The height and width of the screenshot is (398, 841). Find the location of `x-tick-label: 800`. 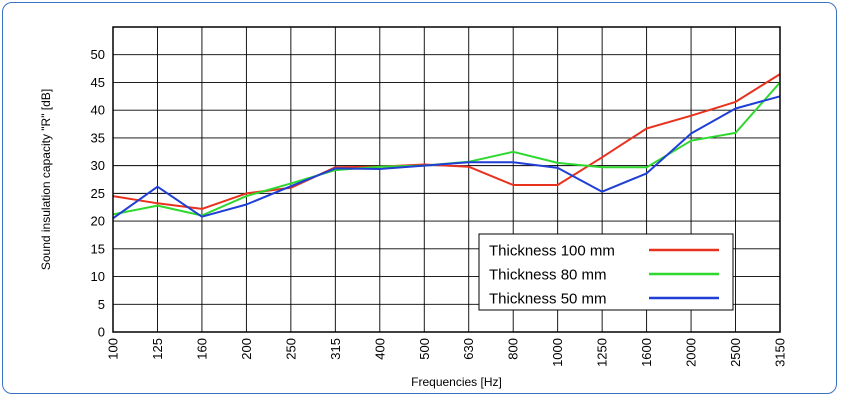

x-tick-label: 800 is located at coordinates (513, 349).